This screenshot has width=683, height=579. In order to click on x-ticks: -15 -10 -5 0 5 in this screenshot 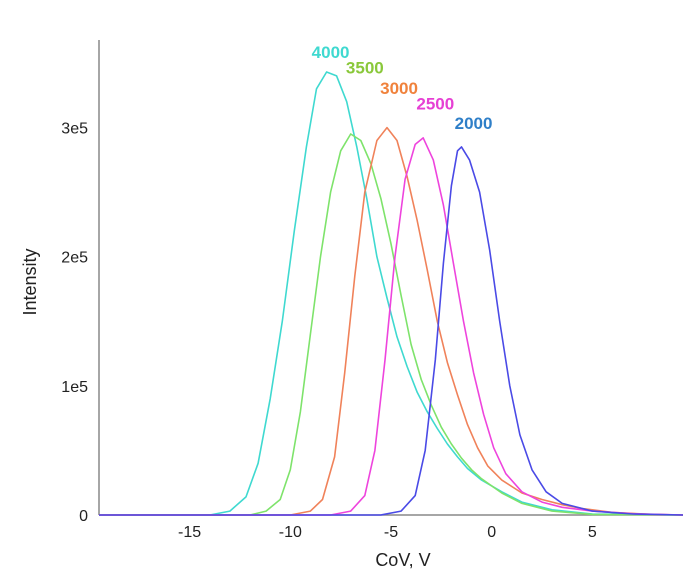, I will do `click(387, 532)`.